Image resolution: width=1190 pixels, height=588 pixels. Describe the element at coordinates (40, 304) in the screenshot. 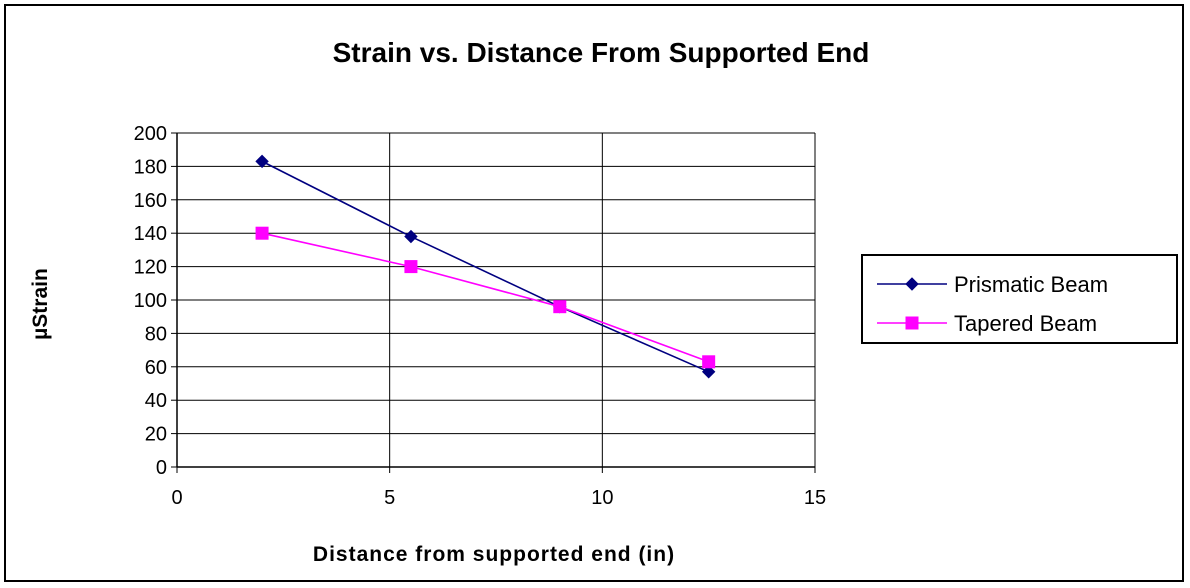

I see `y-axis-title: µStrain` at that location.